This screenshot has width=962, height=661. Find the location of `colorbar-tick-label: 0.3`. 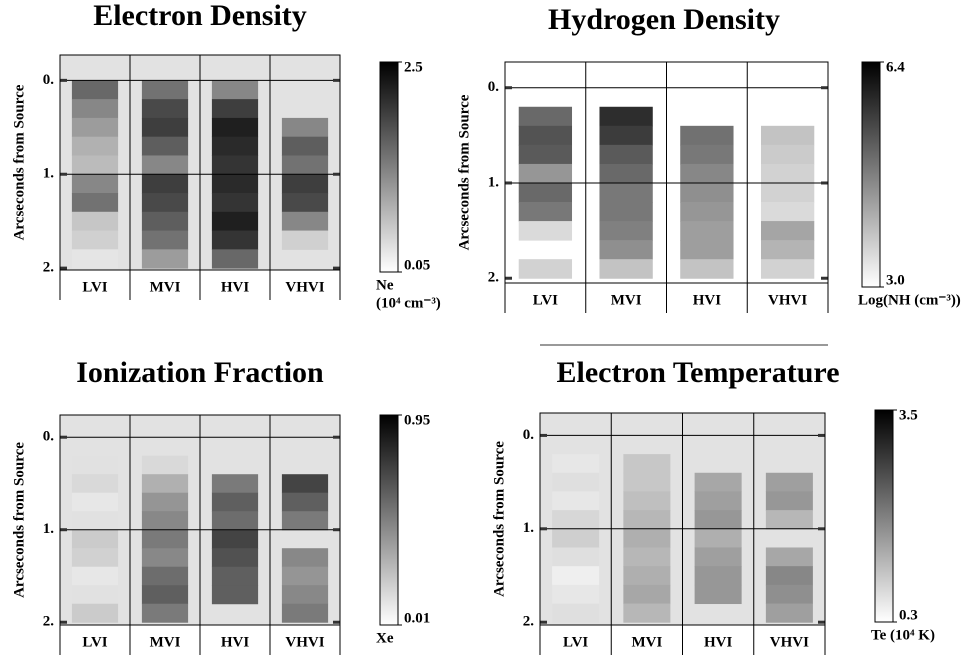

colorbar-tick-label: 0.3 is located at coordinates (908, 615).